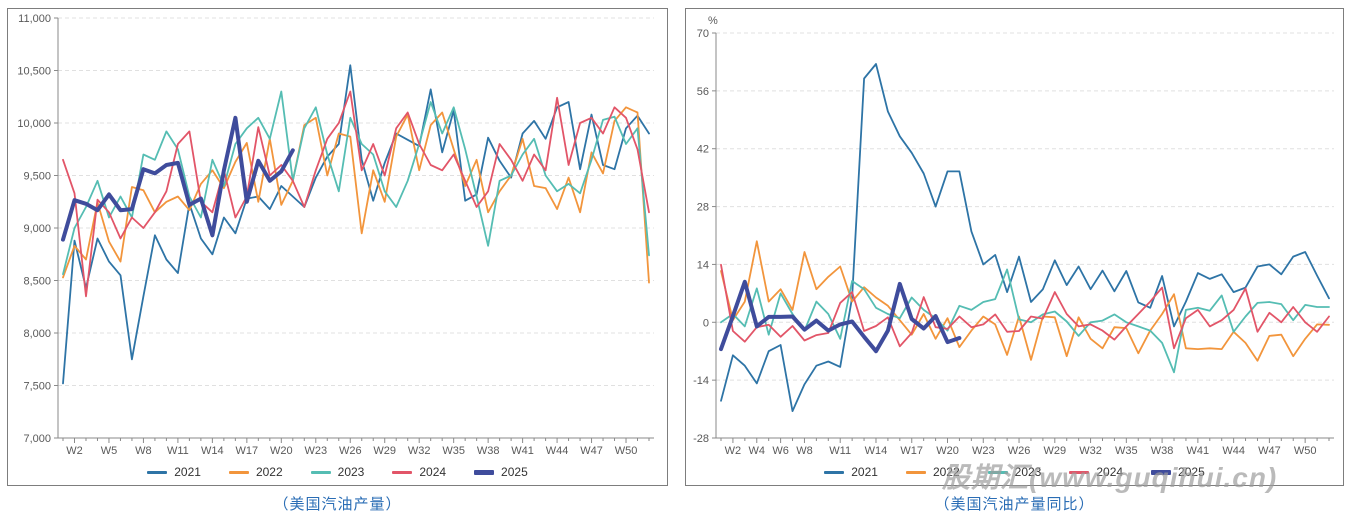 This screenshot has height=516, width=1351. I want to click on y-tick-label: 10,500, so click(34, 72).